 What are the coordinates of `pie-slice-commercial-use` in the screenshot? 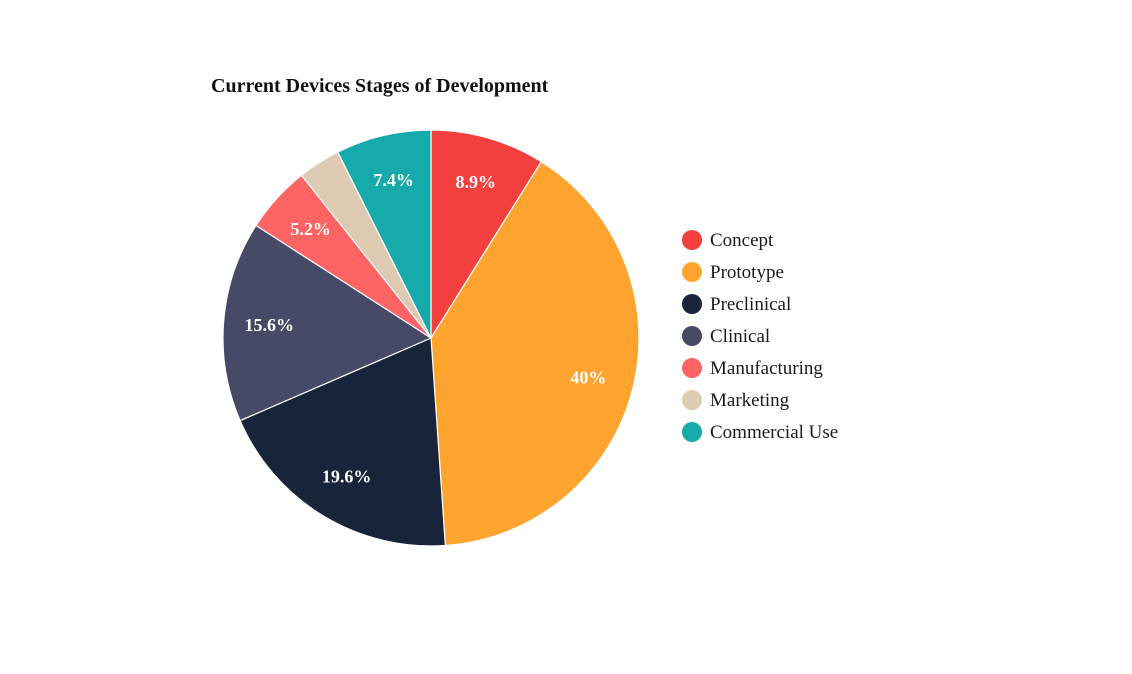 It's located at (384, 234).